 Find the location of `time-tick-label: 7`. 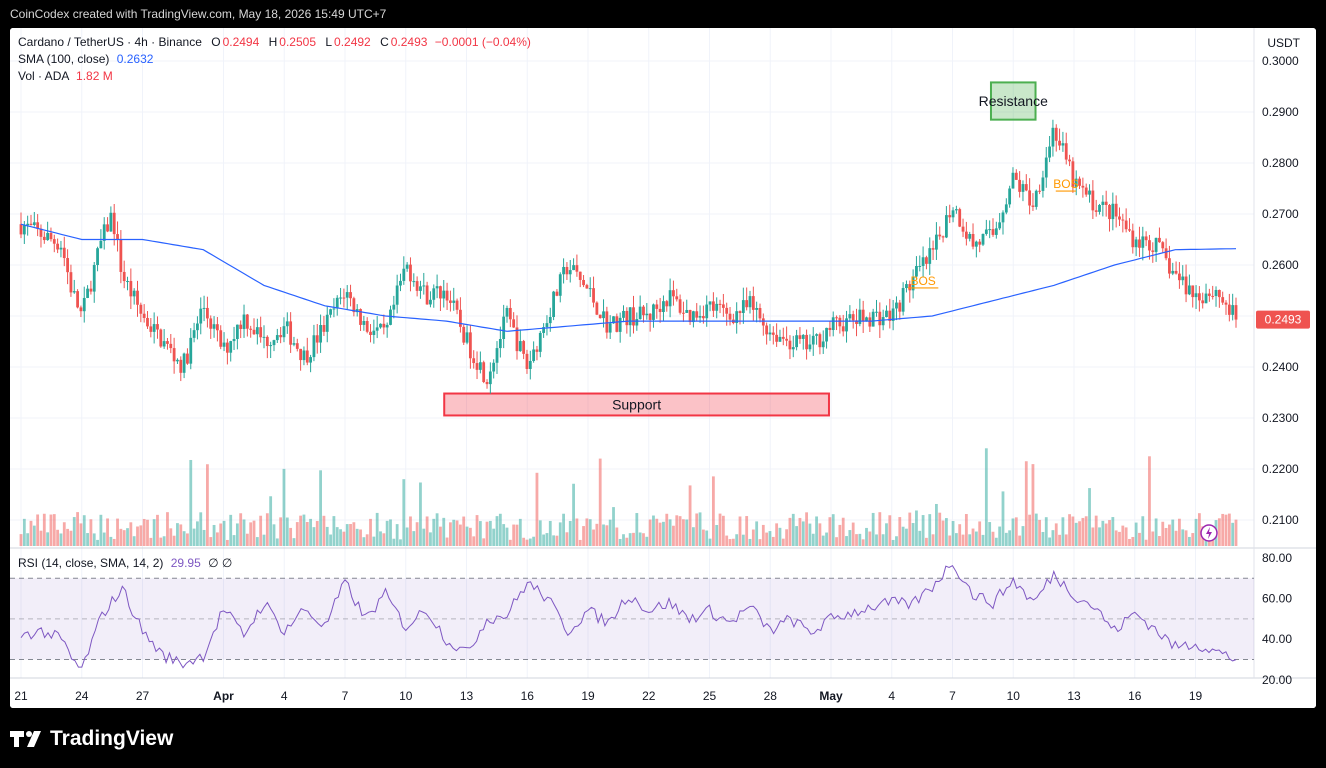

time-tick-label: 7 is located at coordinates (345, 696).